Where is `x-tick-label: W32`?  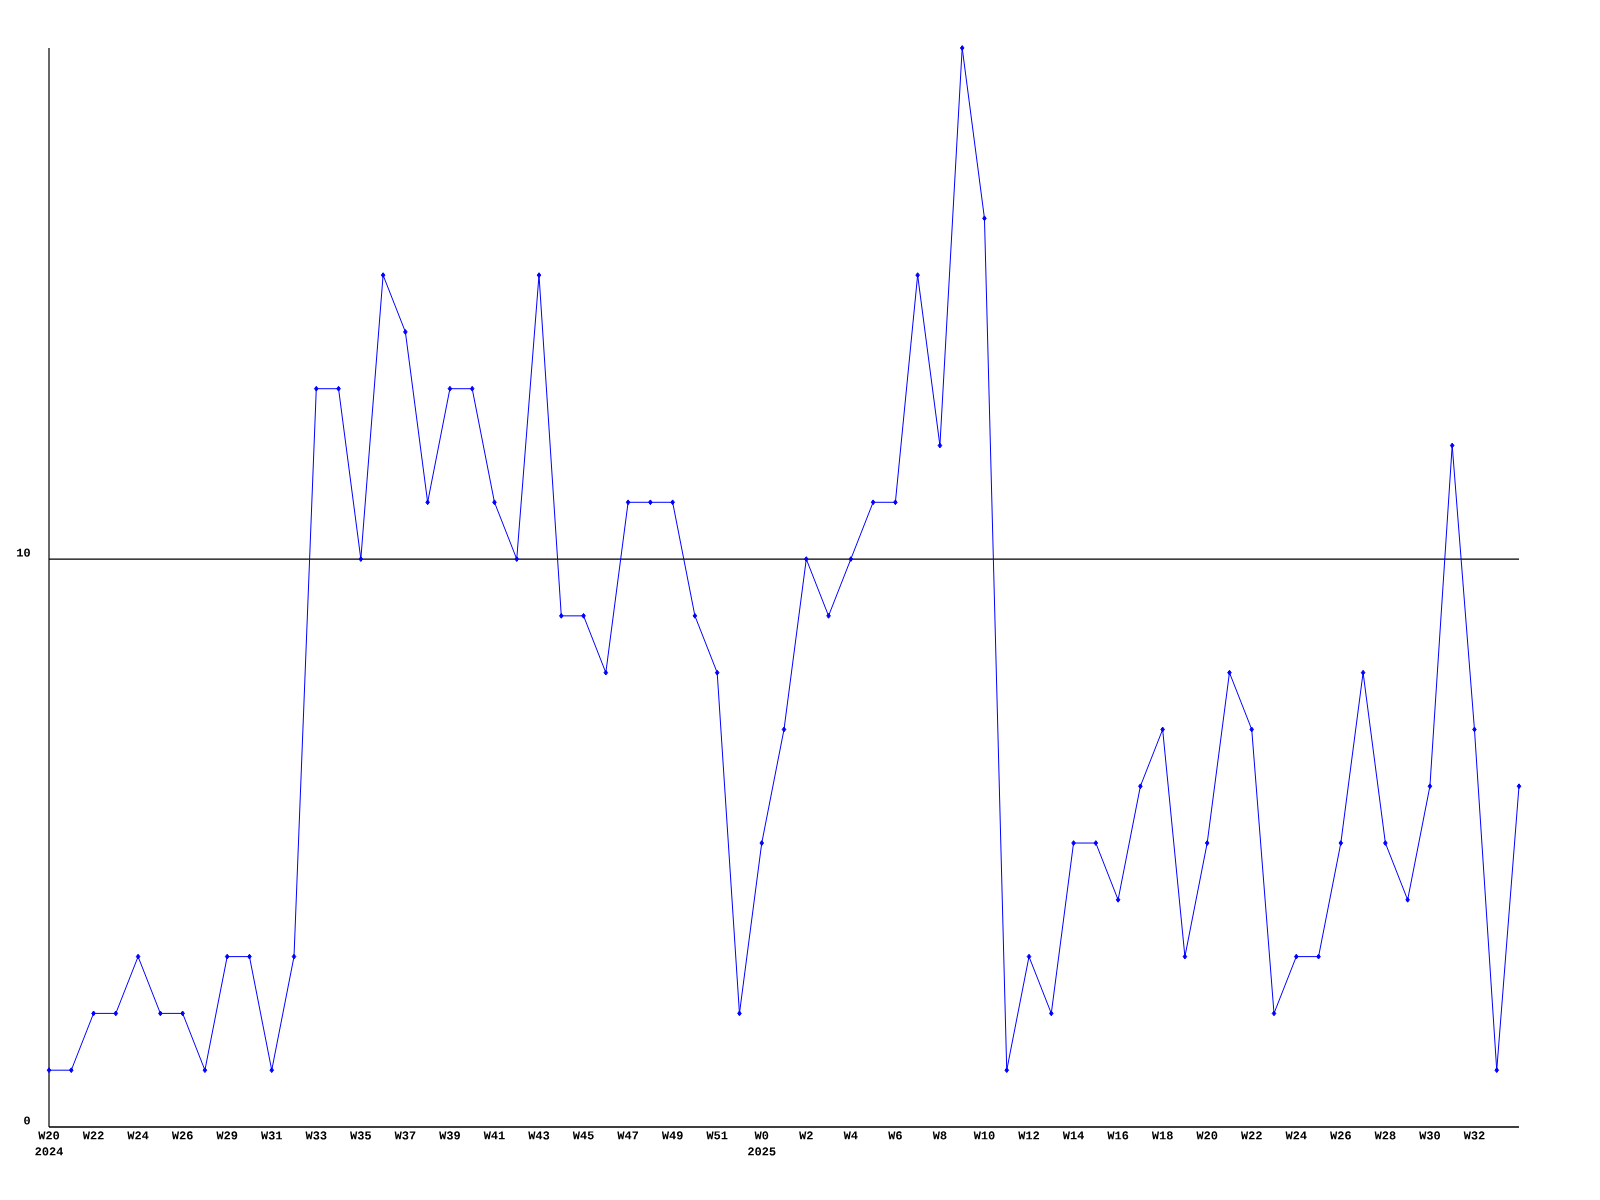 x-tick-label: W32 is located at coordinates (1474, 1135).